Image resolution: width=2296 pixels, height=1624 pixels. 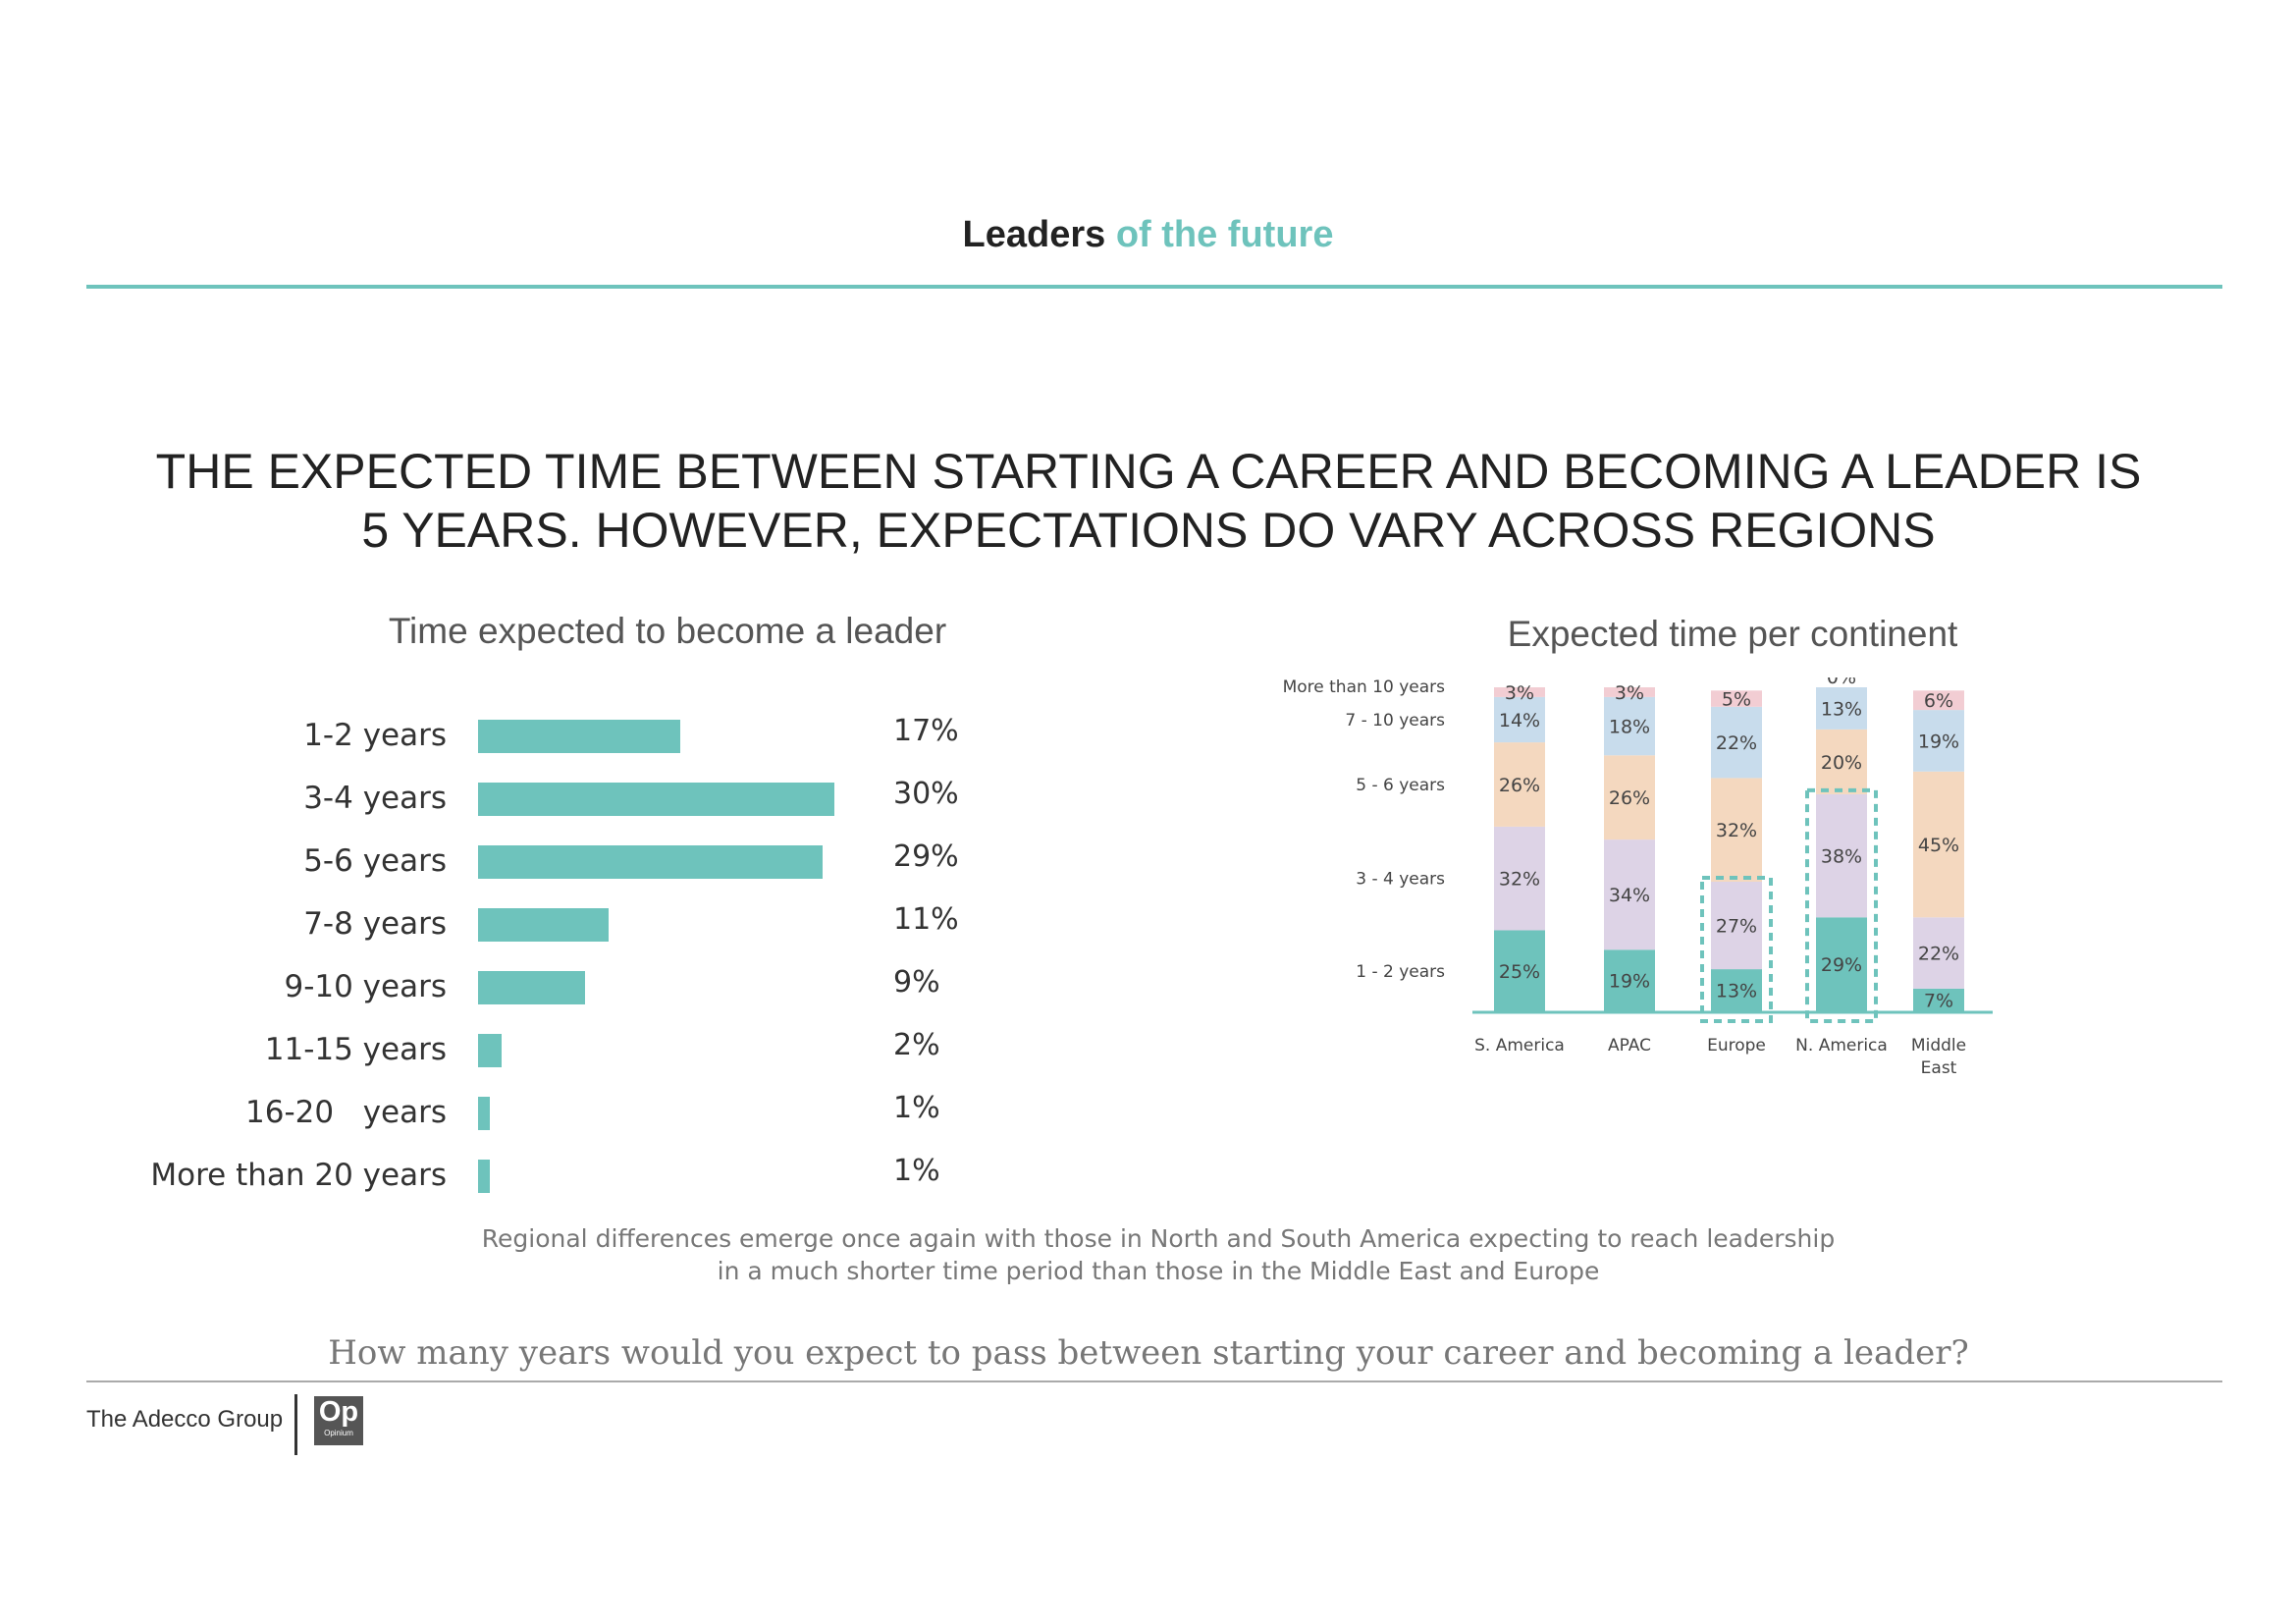 What do you see at coordinates (926, 731) in the screenshot?
I see `bar-value-label: 17%` at bounding box center [926, 731].